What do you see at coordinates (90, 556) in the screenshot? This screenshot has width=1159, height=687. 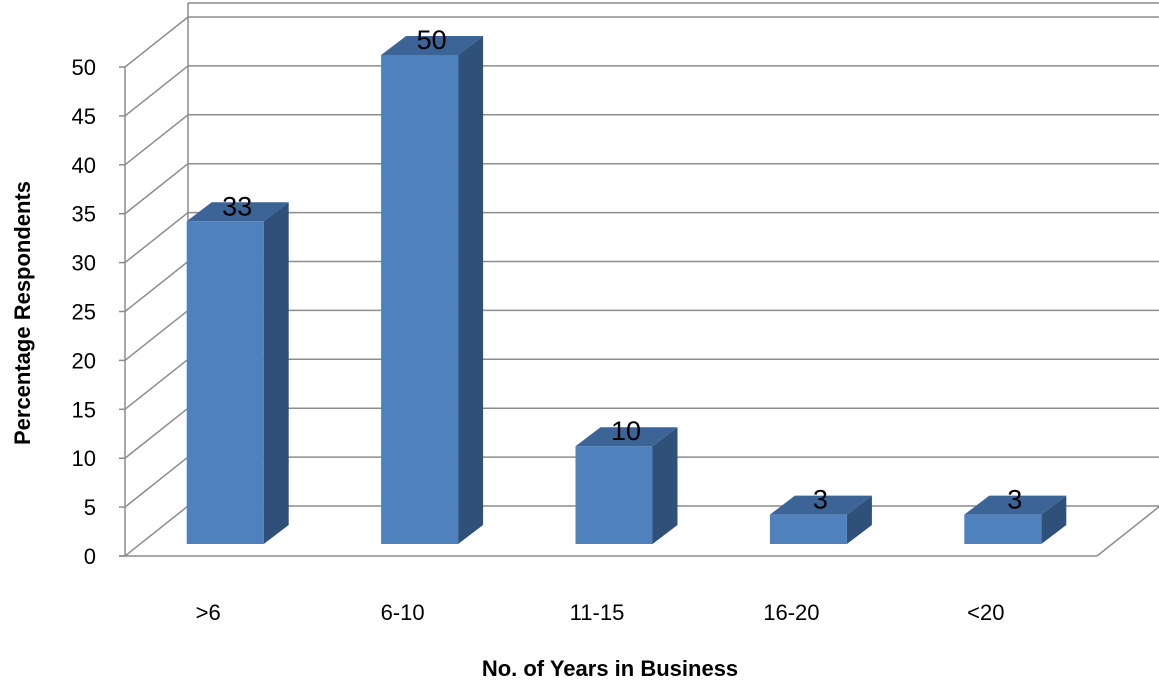 I see `y-tick-label: 0` at bounding box center [90, 556].